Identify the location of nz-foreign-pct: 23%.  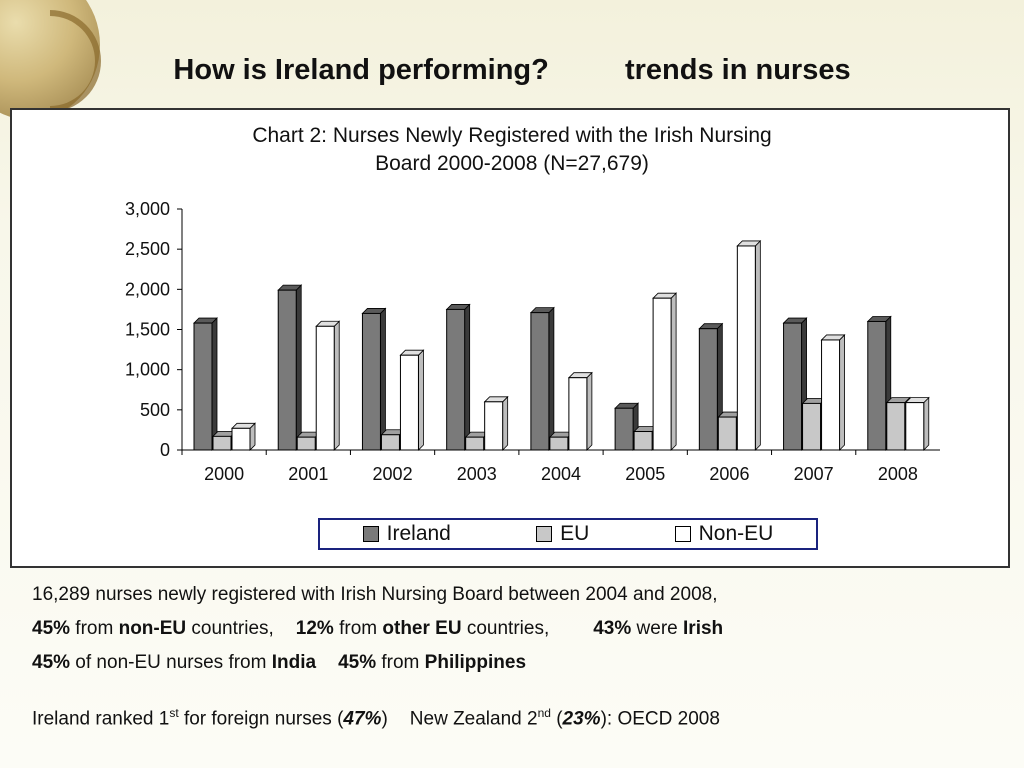
(581, 719).